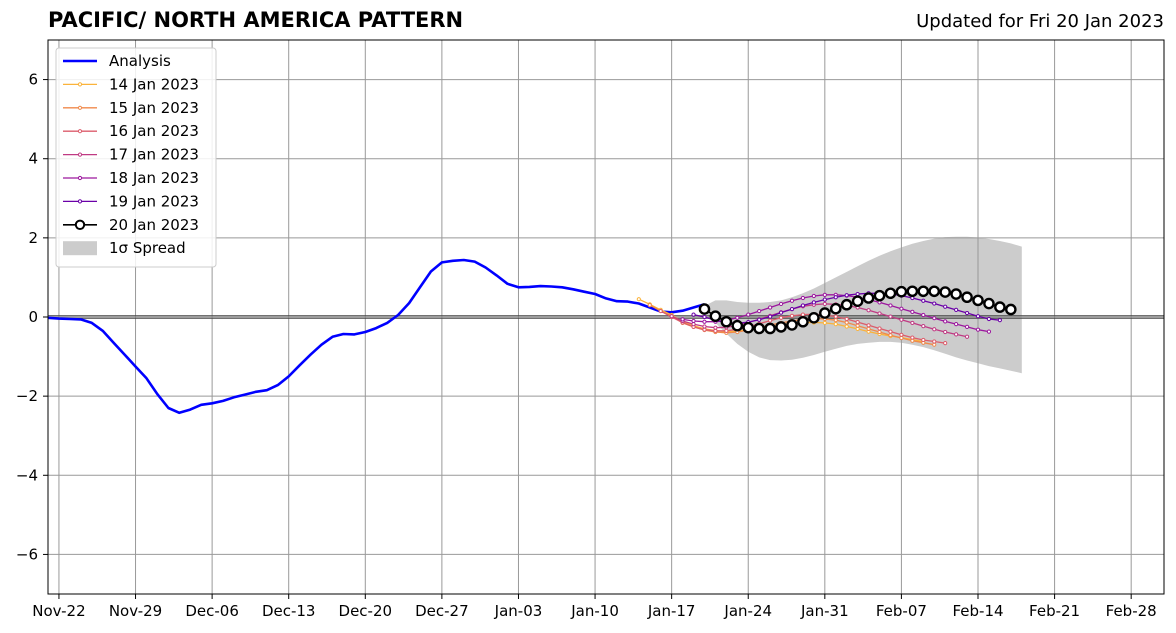  I want to click on x-tick-label: Feb-28, so click(1131, 611).